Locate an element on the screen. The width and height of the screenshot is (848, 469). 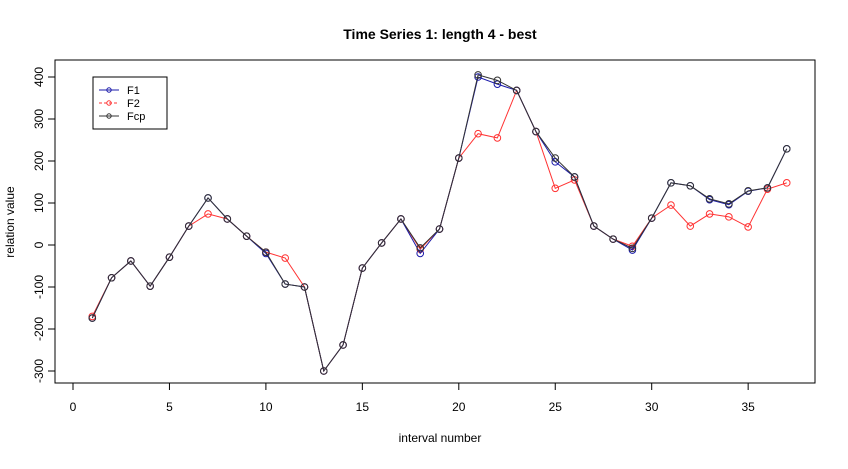
y-tick-label: 100 is located at coordinates (39, 203).